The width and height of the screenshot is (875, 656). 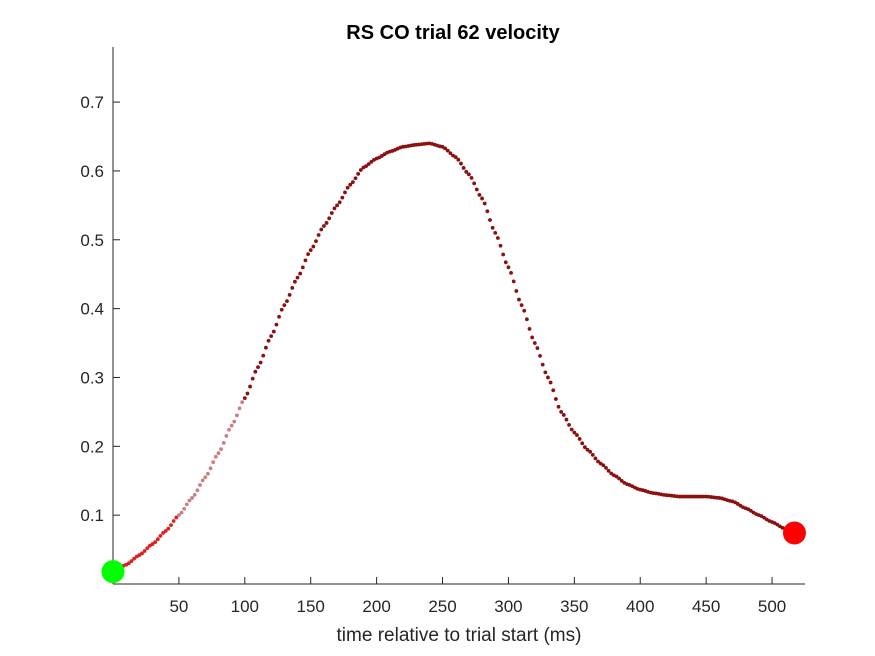 What do you see at coordinates (706, 606) in the screenshot?
I see `x-tick-label: 450` at bounding box center [706, 606].